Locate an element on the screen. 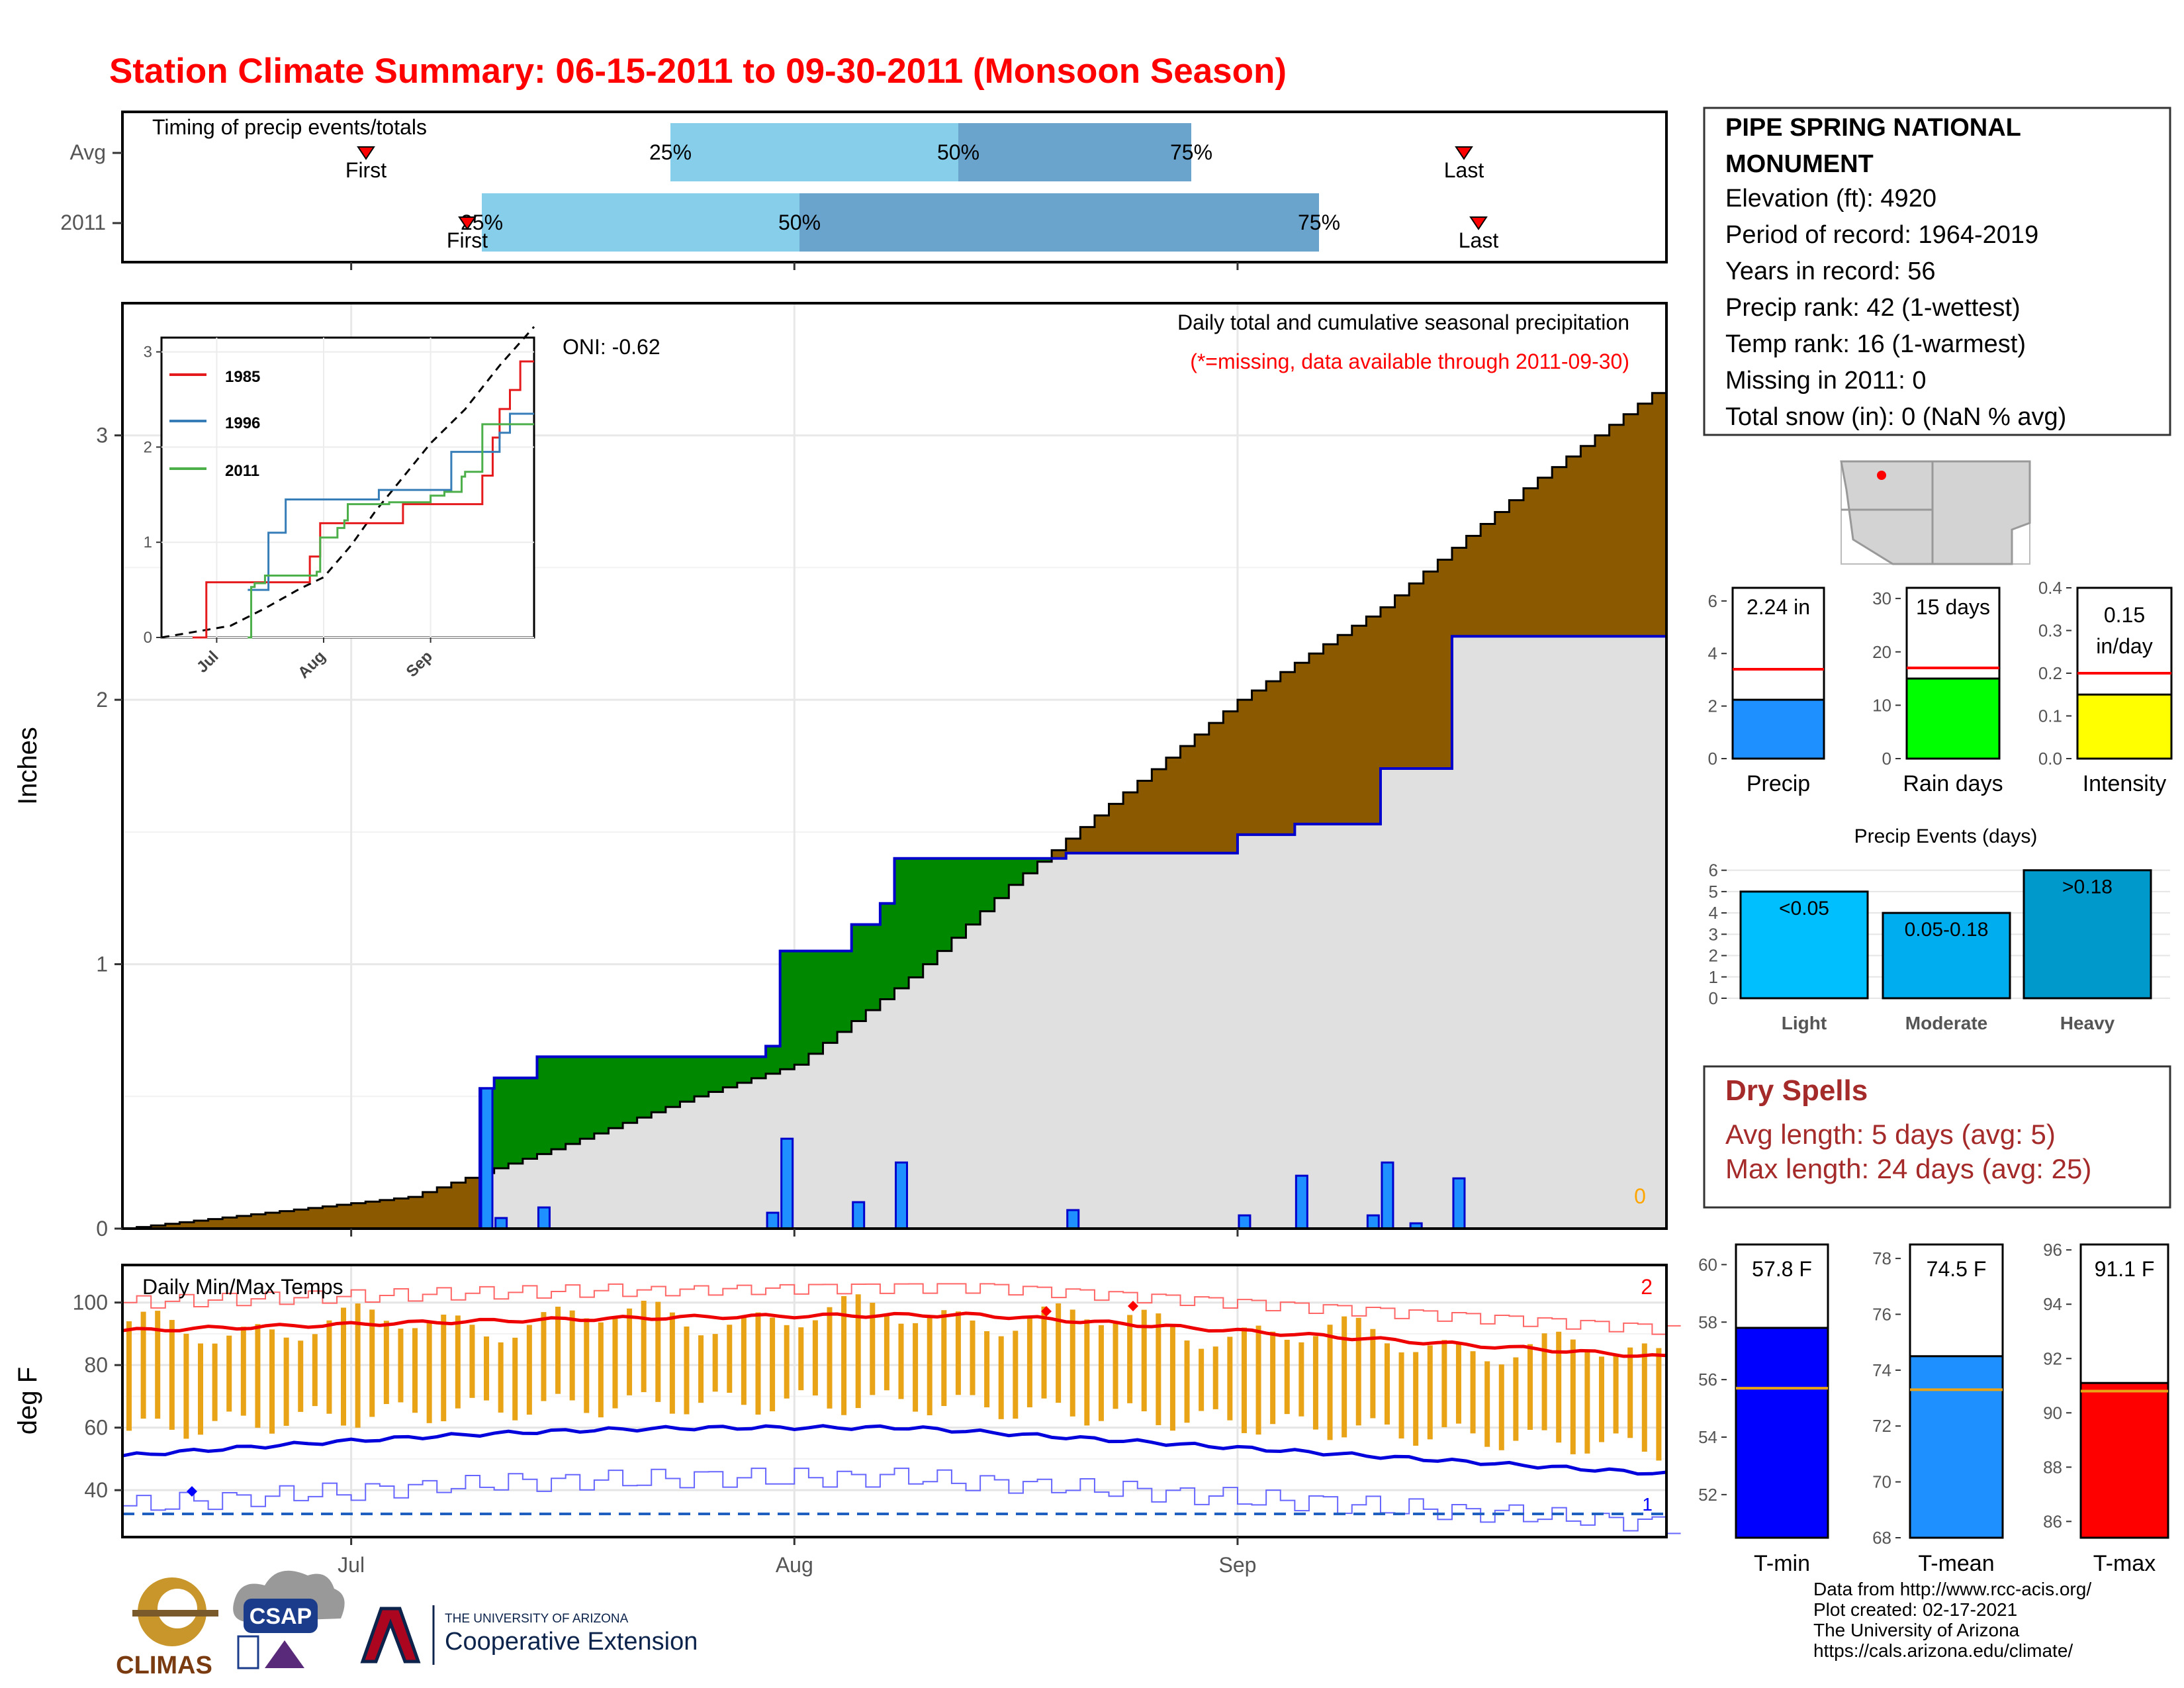 The width and height of the screenshot is (2184, 1688). events-y-tick-label: 4 is located at coordinates (1713, 913).